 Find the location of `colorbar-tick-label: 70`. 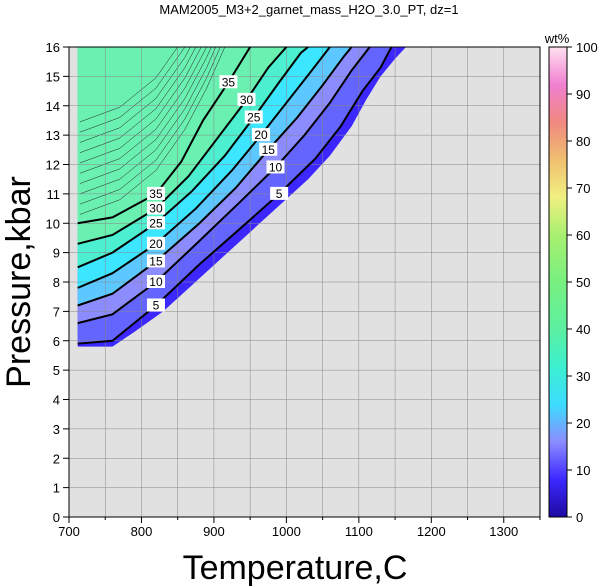

colorbar-tick-label: 70 is located at coordinates (583, 188).